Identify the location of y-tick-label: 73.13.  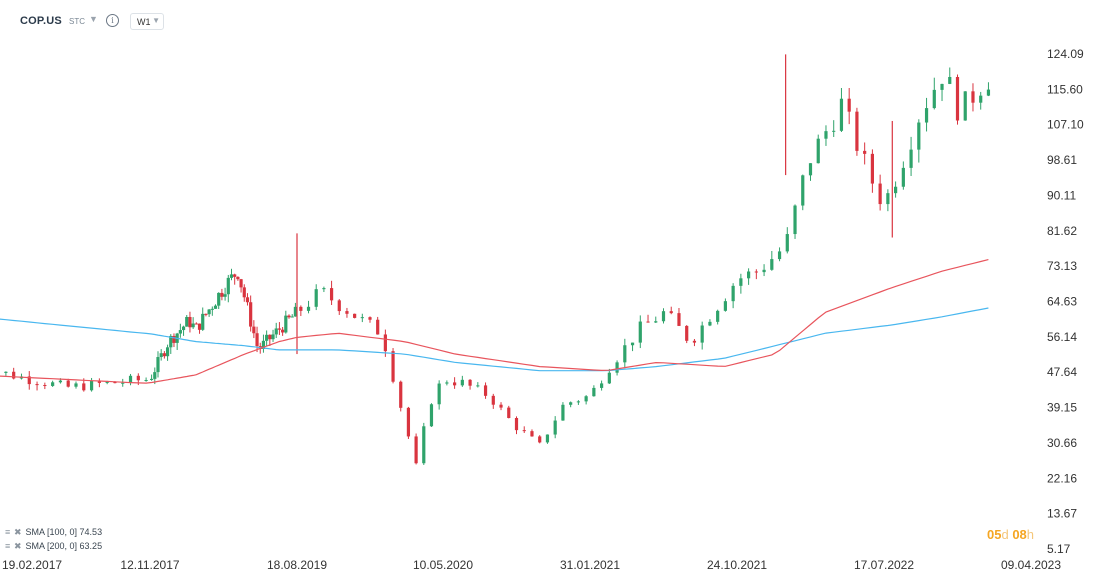
(1062, 266).